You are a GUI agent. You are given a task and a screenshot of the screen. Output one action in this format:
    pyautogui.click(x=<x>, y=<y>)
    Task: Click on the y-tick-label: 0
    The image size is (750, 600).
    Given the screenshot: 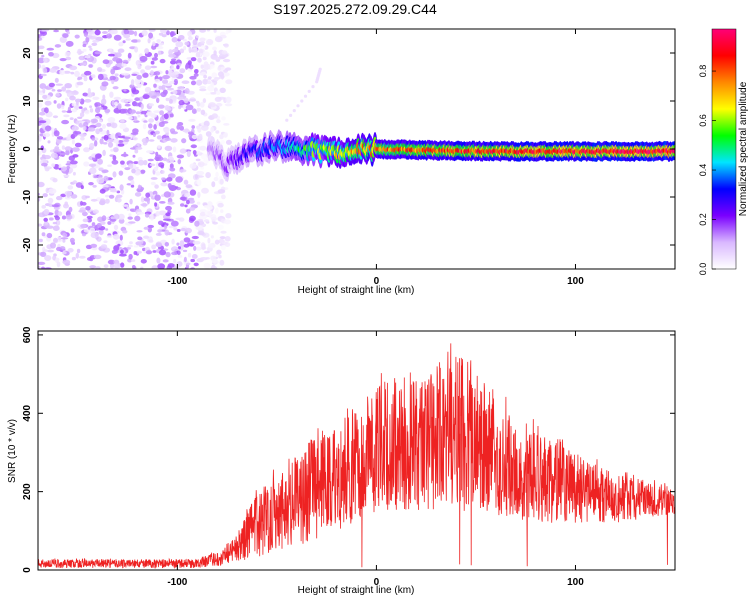 What is the action you would take?
    pyautogui.click(x=27, y=149)
    